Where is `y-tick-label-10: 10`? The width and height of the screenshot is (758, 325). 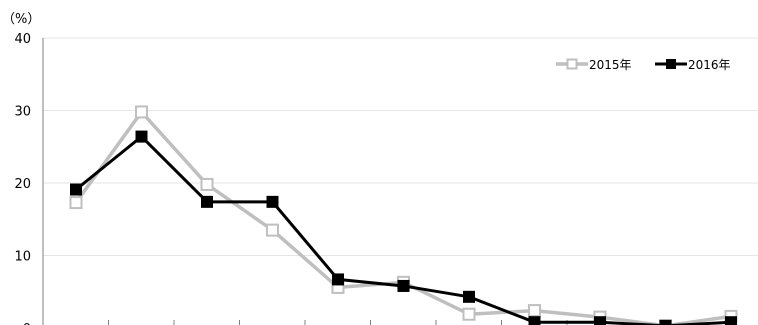 y-tick-label-10: 10 is located at coordinates (22, 257).